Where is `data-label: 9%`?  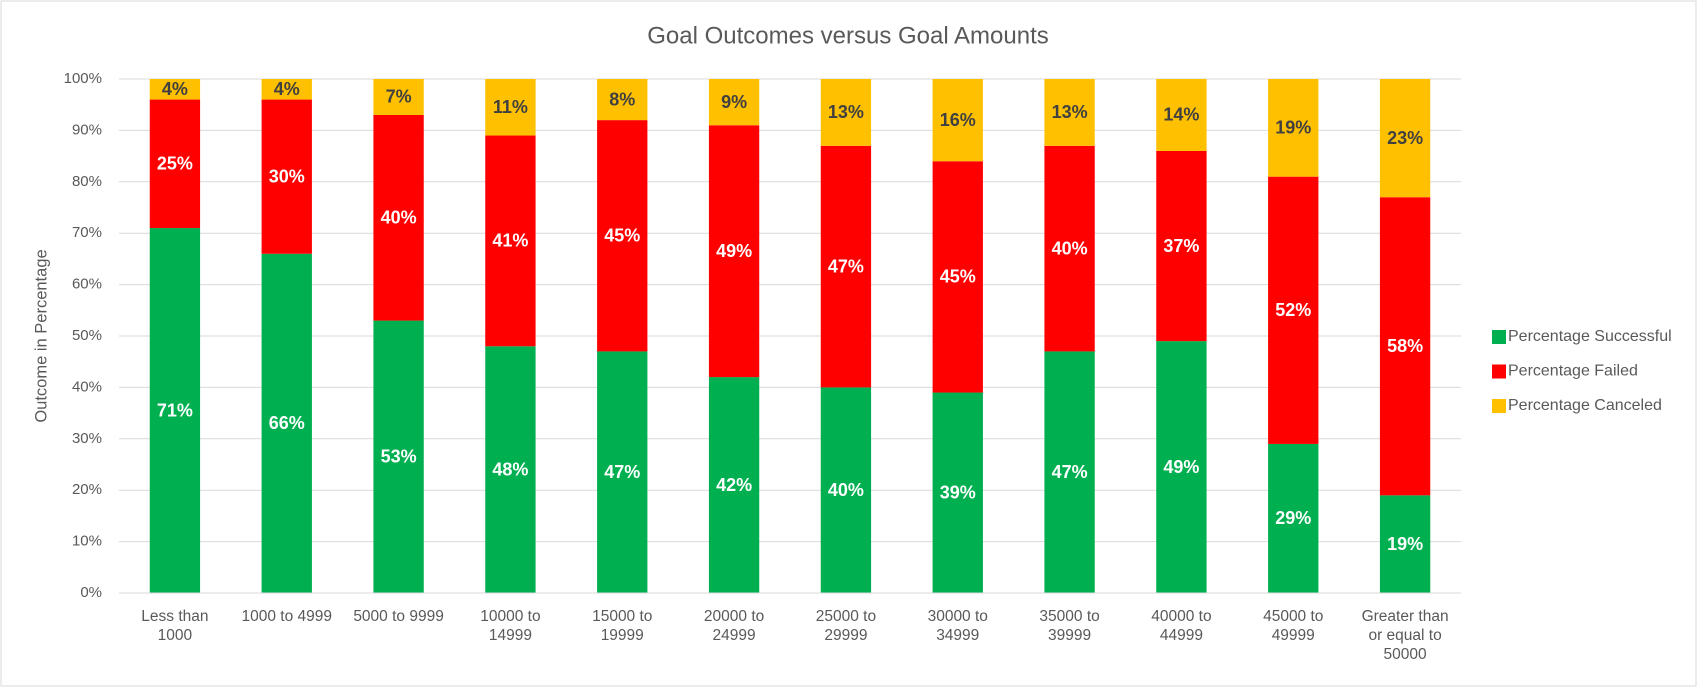 data-label: 9% is located at coordinates (734, 102).